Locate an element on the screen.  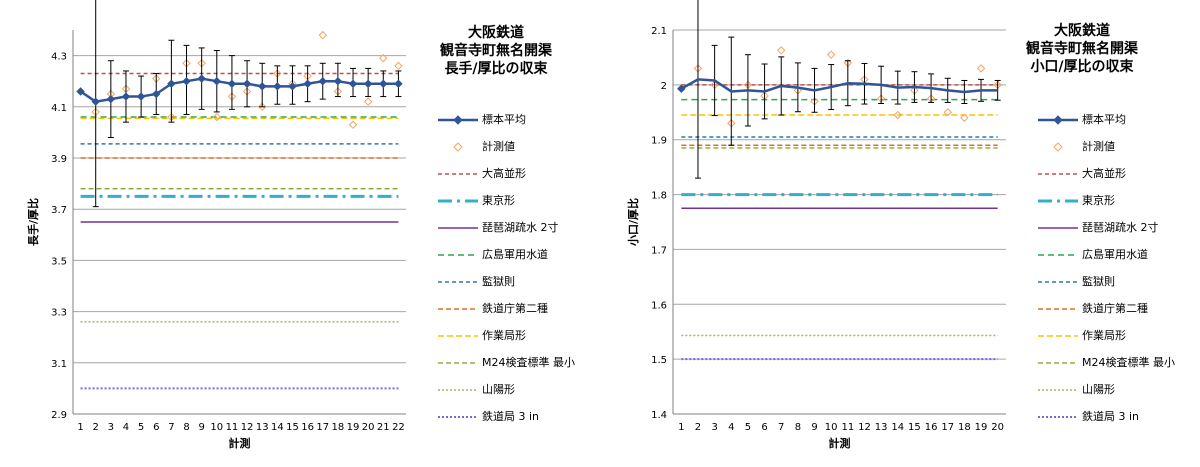
y-tick-label: 1.4 is located at coordinates (659, 415).